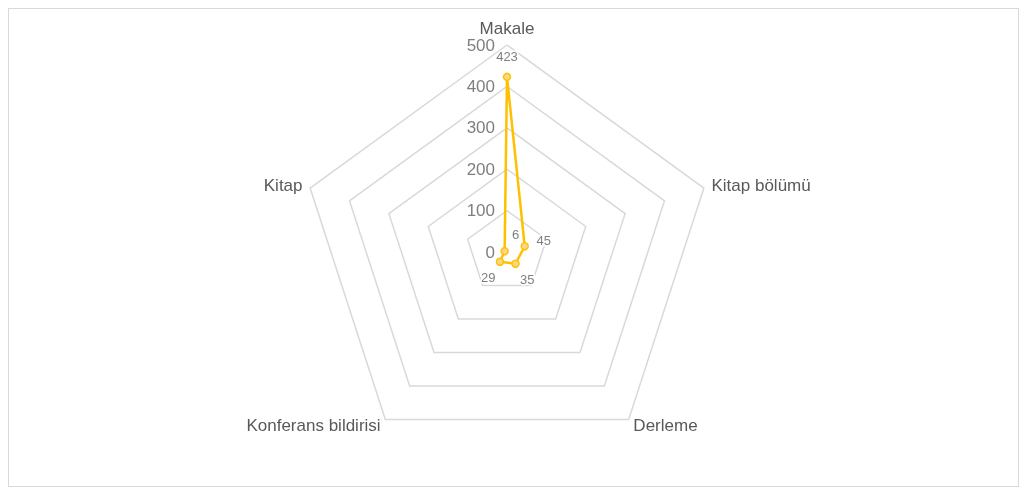  I want to click on spoke-label: Kitap, so click(283, 186).